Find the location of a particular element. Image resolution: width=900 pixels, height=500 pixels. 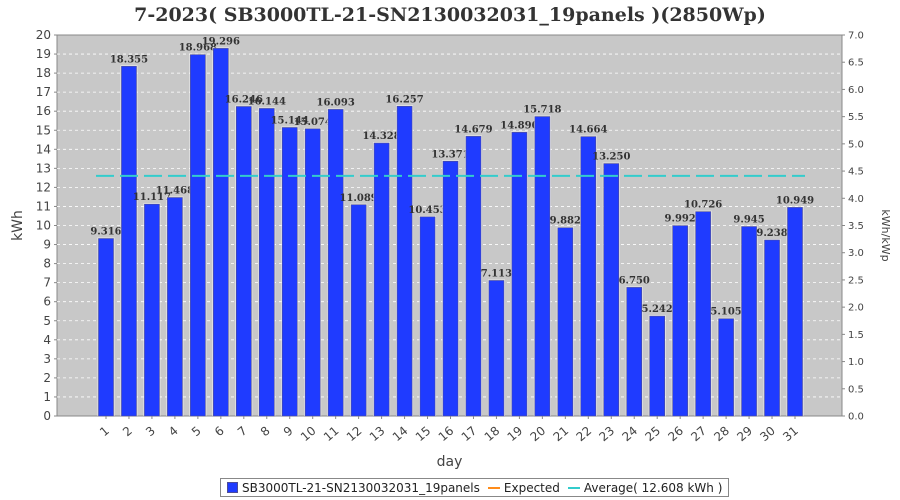

bar-value-label: 14.328 is located at coordinates (381, 136).